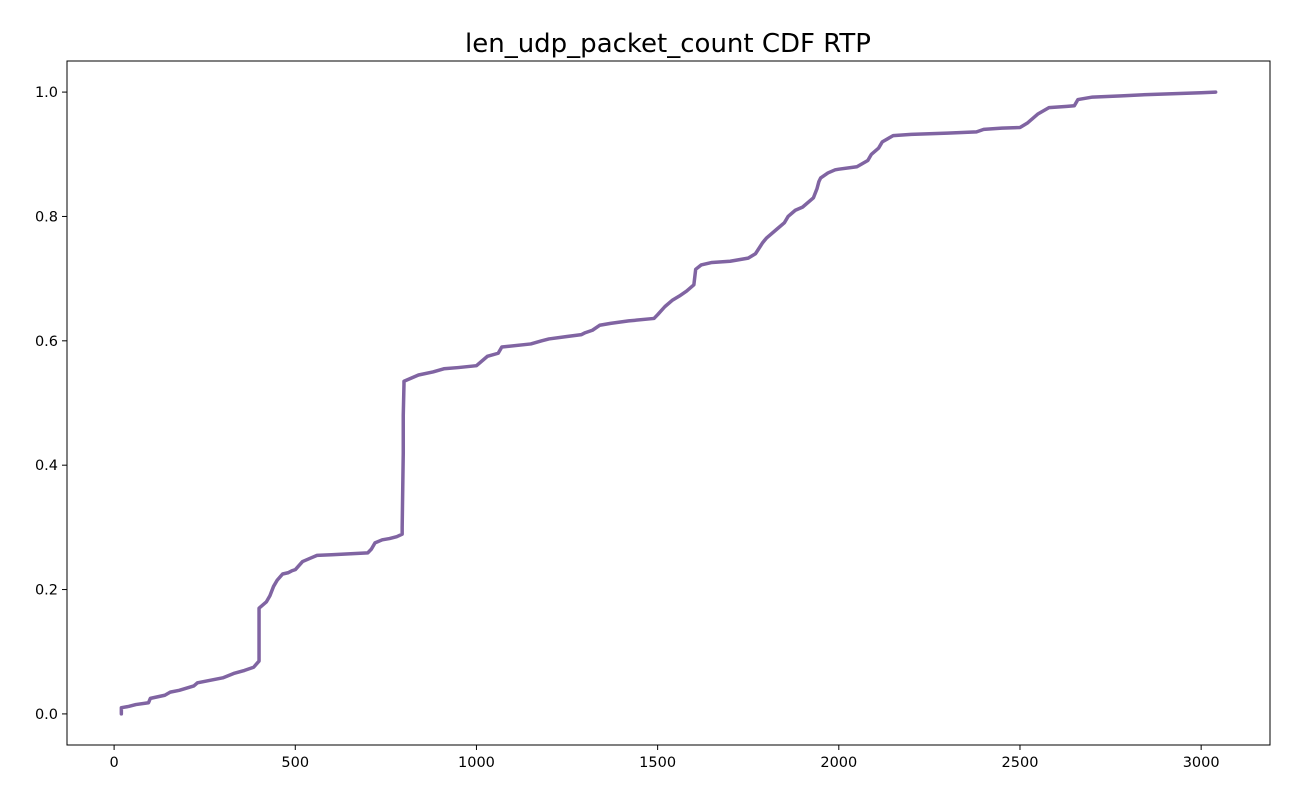  Describe the element at coordinates (46, 217) in the screenshot. I see `y-tick-label: 0.8` at that location.